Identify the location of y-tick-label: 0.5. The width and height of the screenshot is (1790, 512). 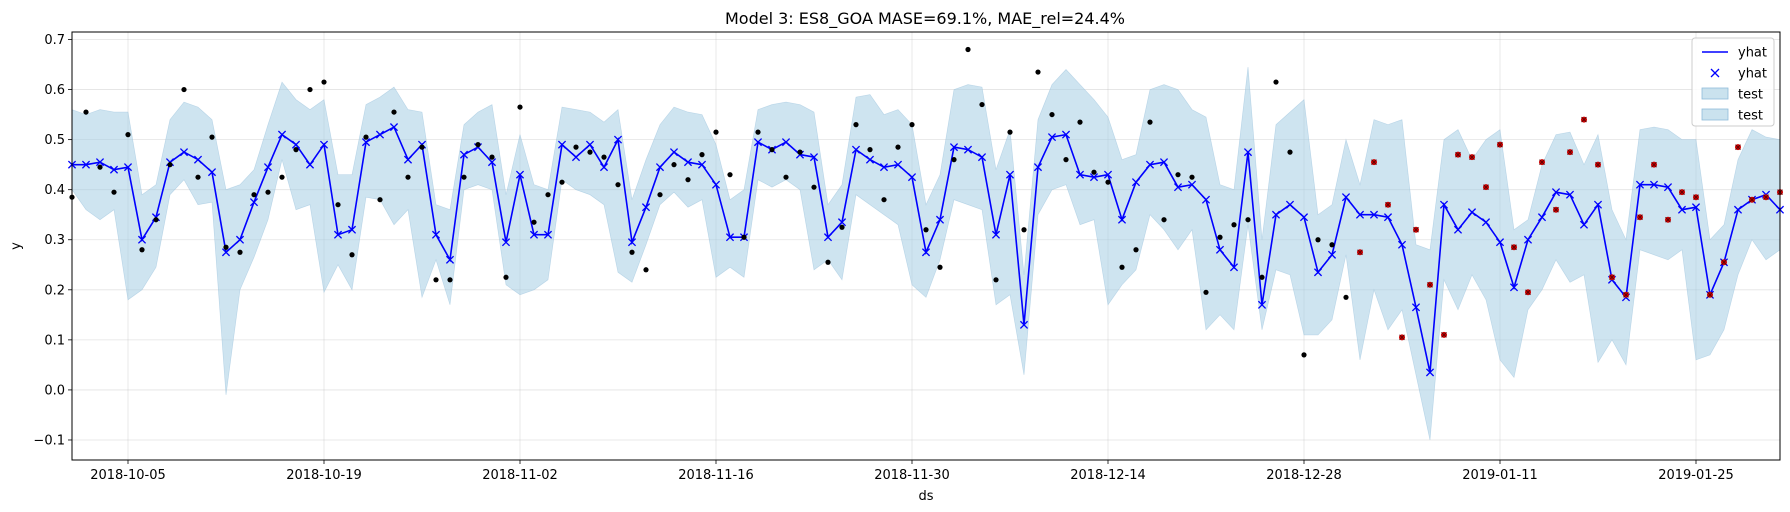
(54, 140).